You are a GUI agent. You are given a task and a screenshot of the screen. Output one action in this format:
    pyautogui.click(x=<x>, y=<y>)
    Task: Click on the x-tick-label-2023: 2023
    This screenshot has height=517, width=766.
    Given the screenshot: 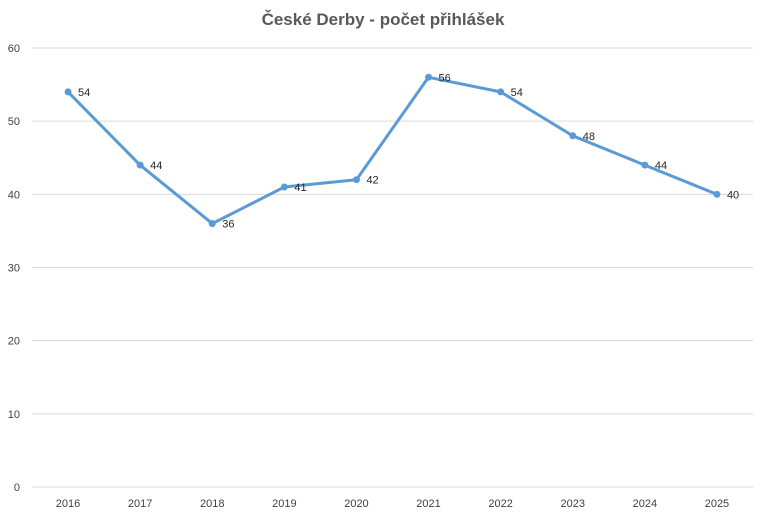 What is the action you would take?
    pyautogui.click(x=573, y=504)
    